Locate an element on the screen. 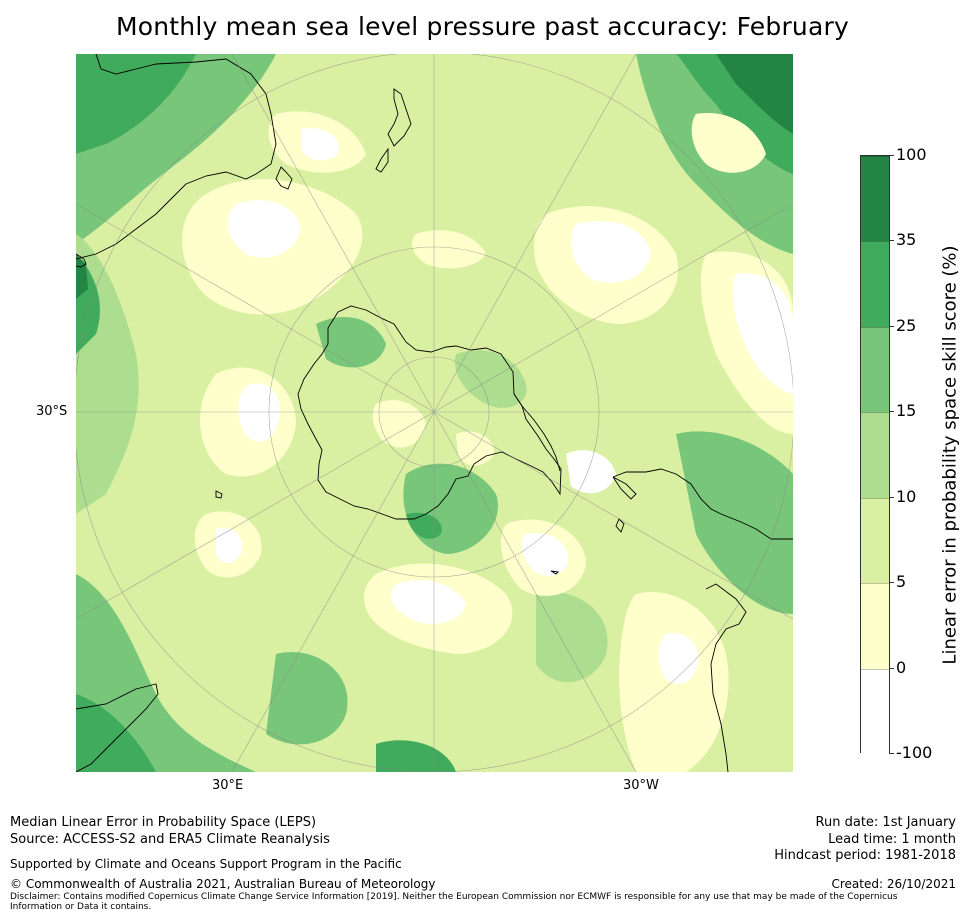  lead-time: Lead time: 1 month is located at coordinates (892, 839).